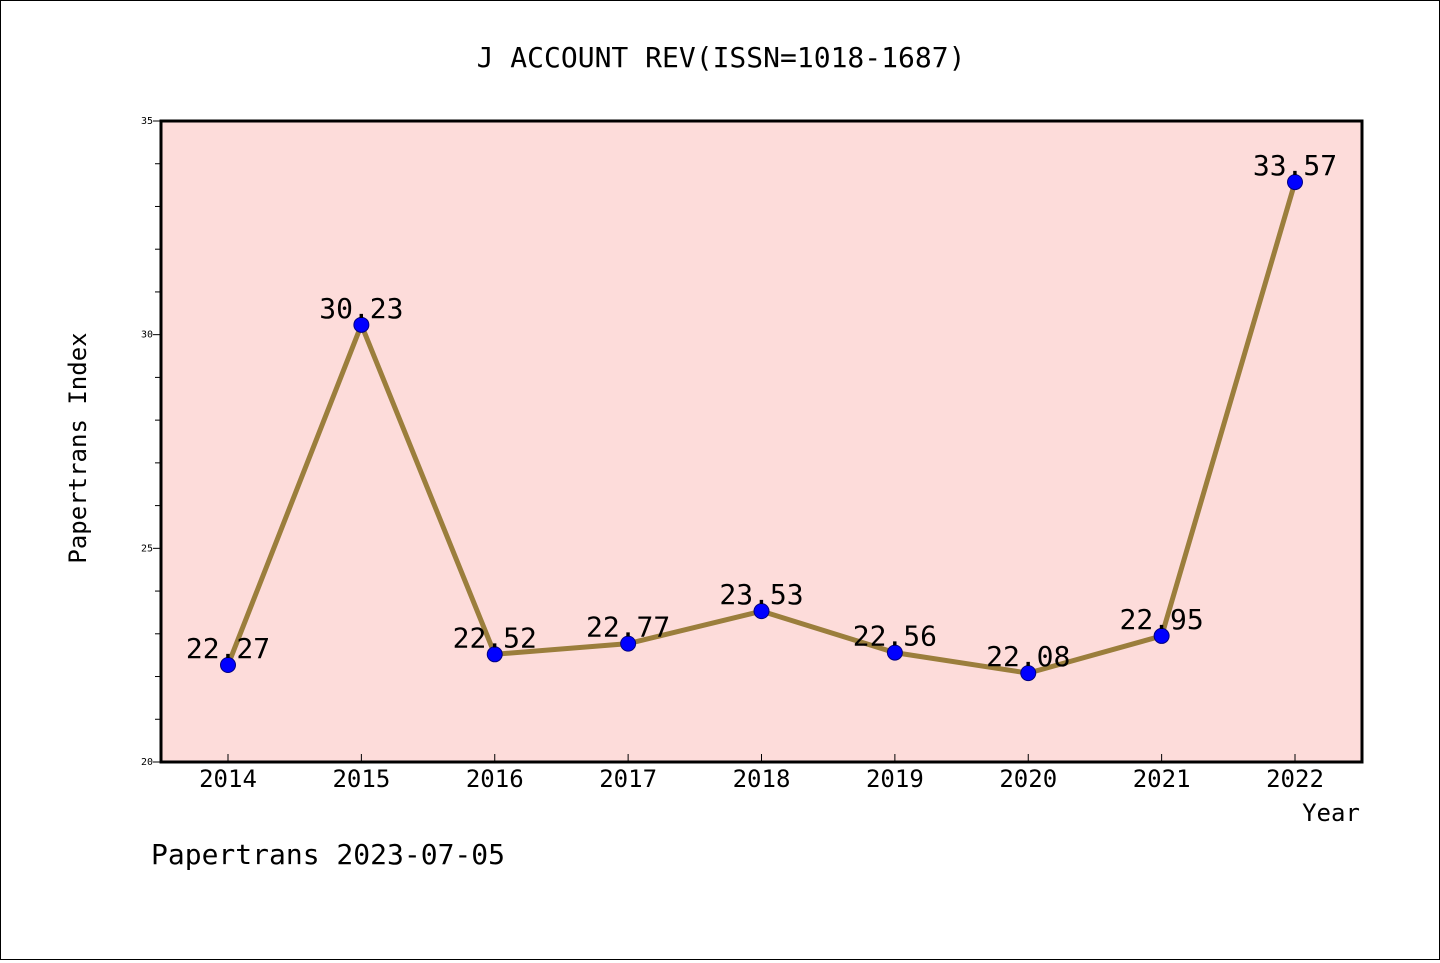 The width and height of the screenshot is (1440, 963). What do you see at coordinates (1331, 813) in the screenshot?
I see `x-axis-label: Year` at bounding box center [1331, 813].